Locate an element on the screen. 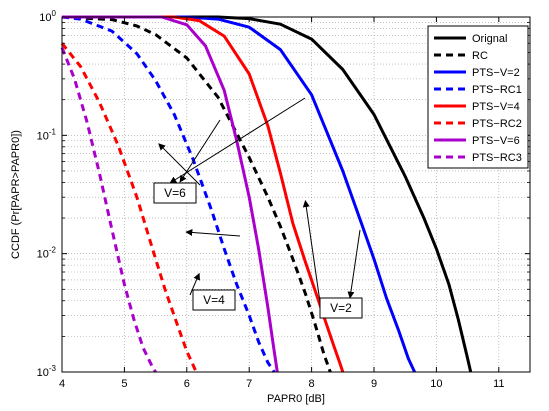 The image size is (549, 411). legend-label-3: PTS−V=2 is located at coordinates (496, 73).